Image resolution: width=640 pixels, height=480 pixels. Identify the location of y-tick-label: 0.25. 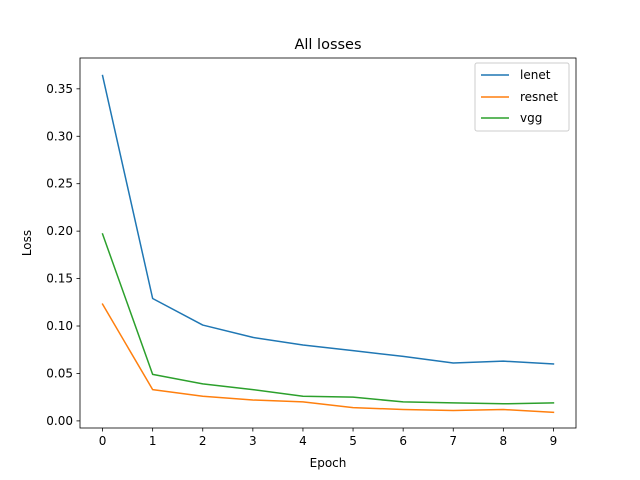
(59, 184).